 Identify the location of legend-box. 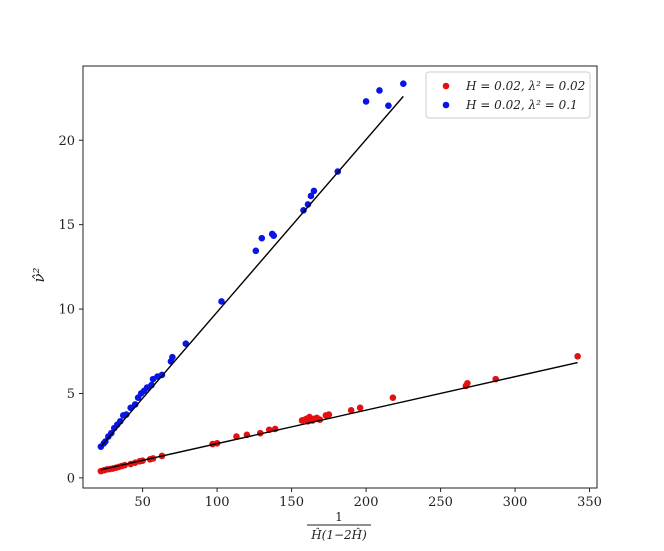
(508, 95).